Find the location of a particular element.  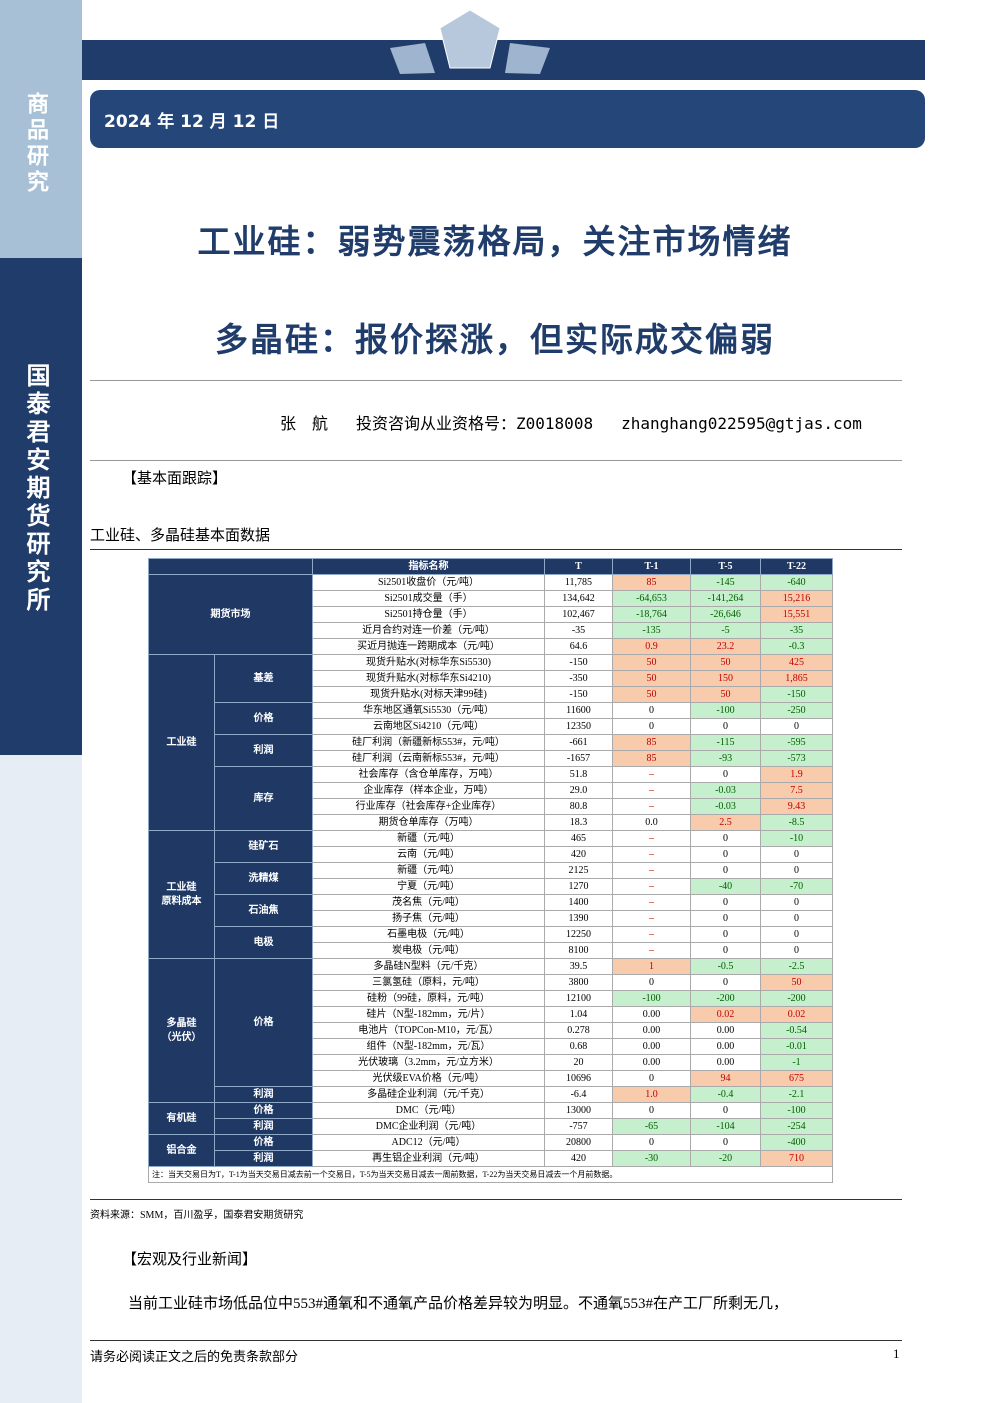

value-cell: -64,653 is located at coordinates (651, 598).